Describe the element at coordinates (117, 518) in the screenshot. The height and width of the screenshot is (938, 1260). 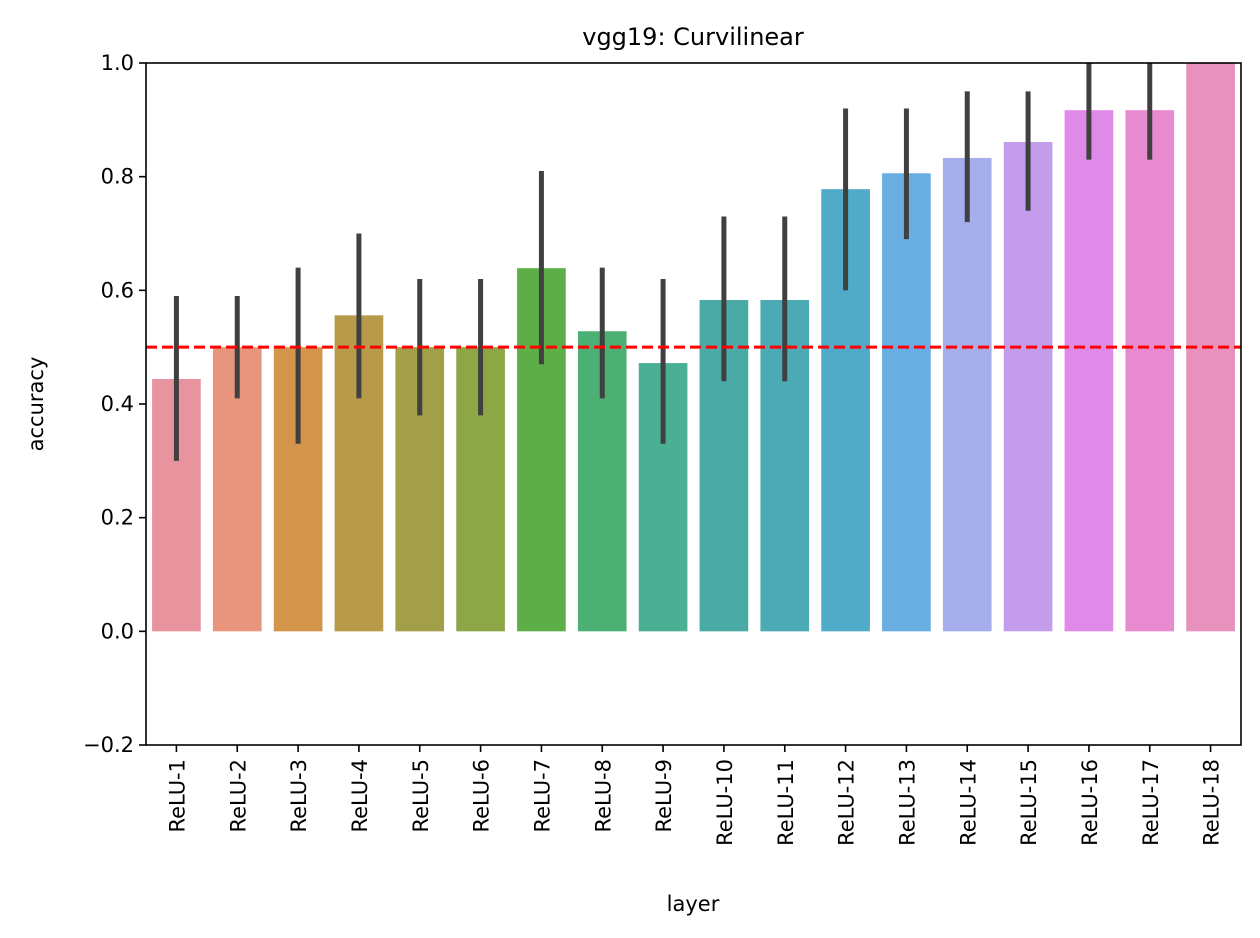
I see `y-tick-label: 0.2` at that location.